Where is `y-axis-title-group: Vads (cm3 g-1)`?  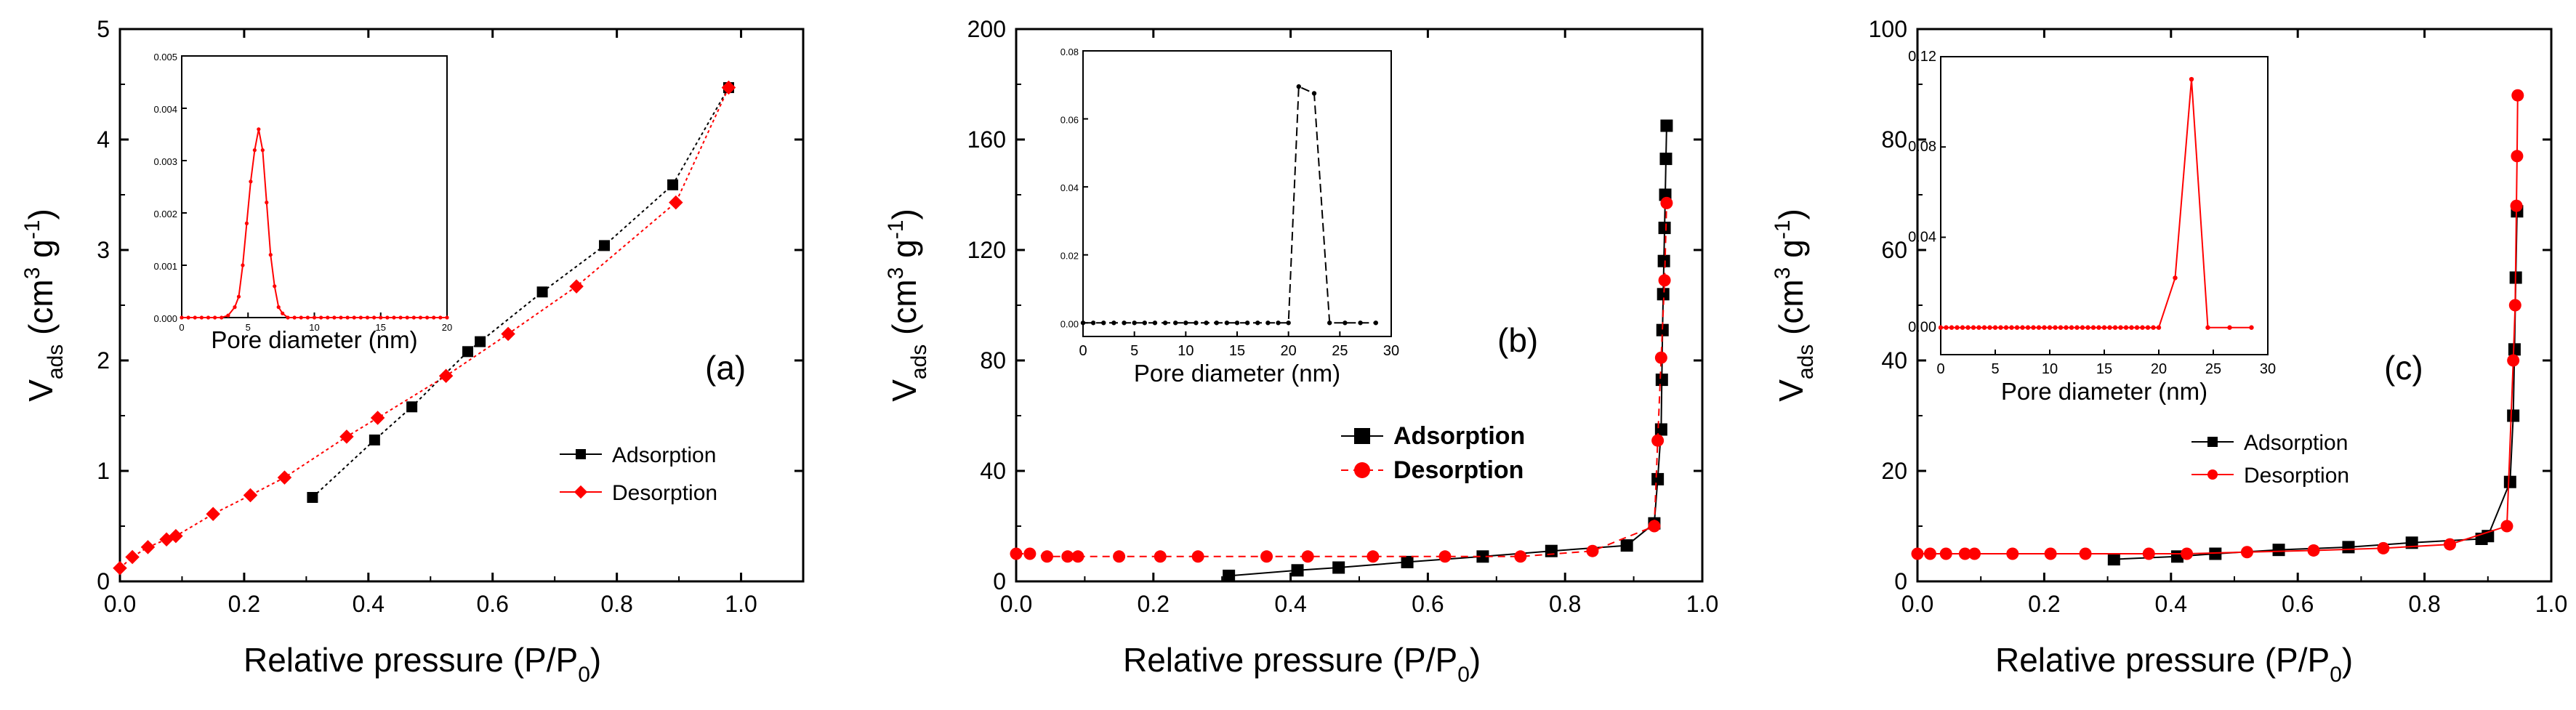
y-axis-title-group: Vads (cm3 g-1) is located at coordinates (44, 305).